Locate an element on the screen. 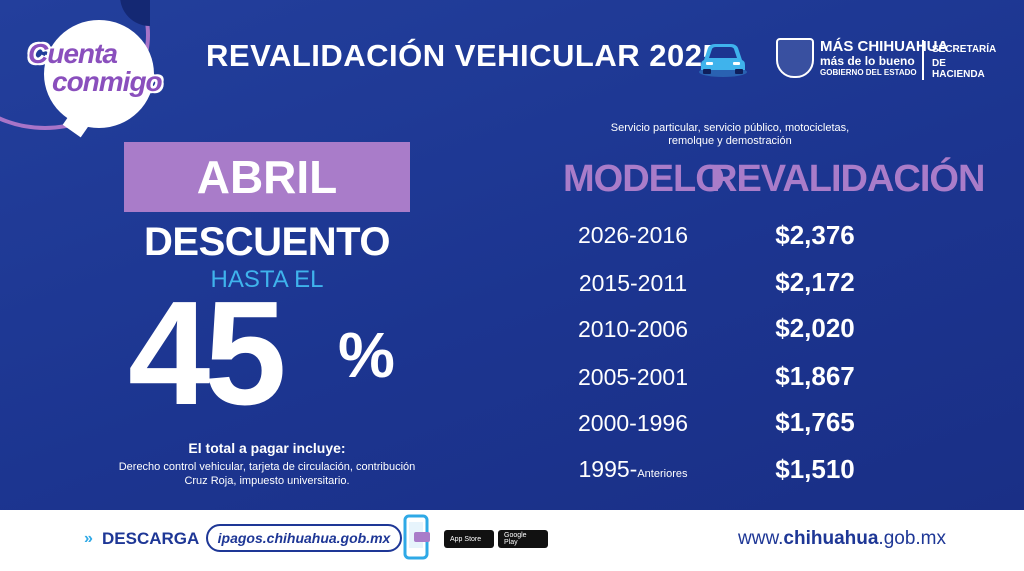  cuenta-conmigo-logo: Cuenta conmigo is located at coordinates (102, 74).